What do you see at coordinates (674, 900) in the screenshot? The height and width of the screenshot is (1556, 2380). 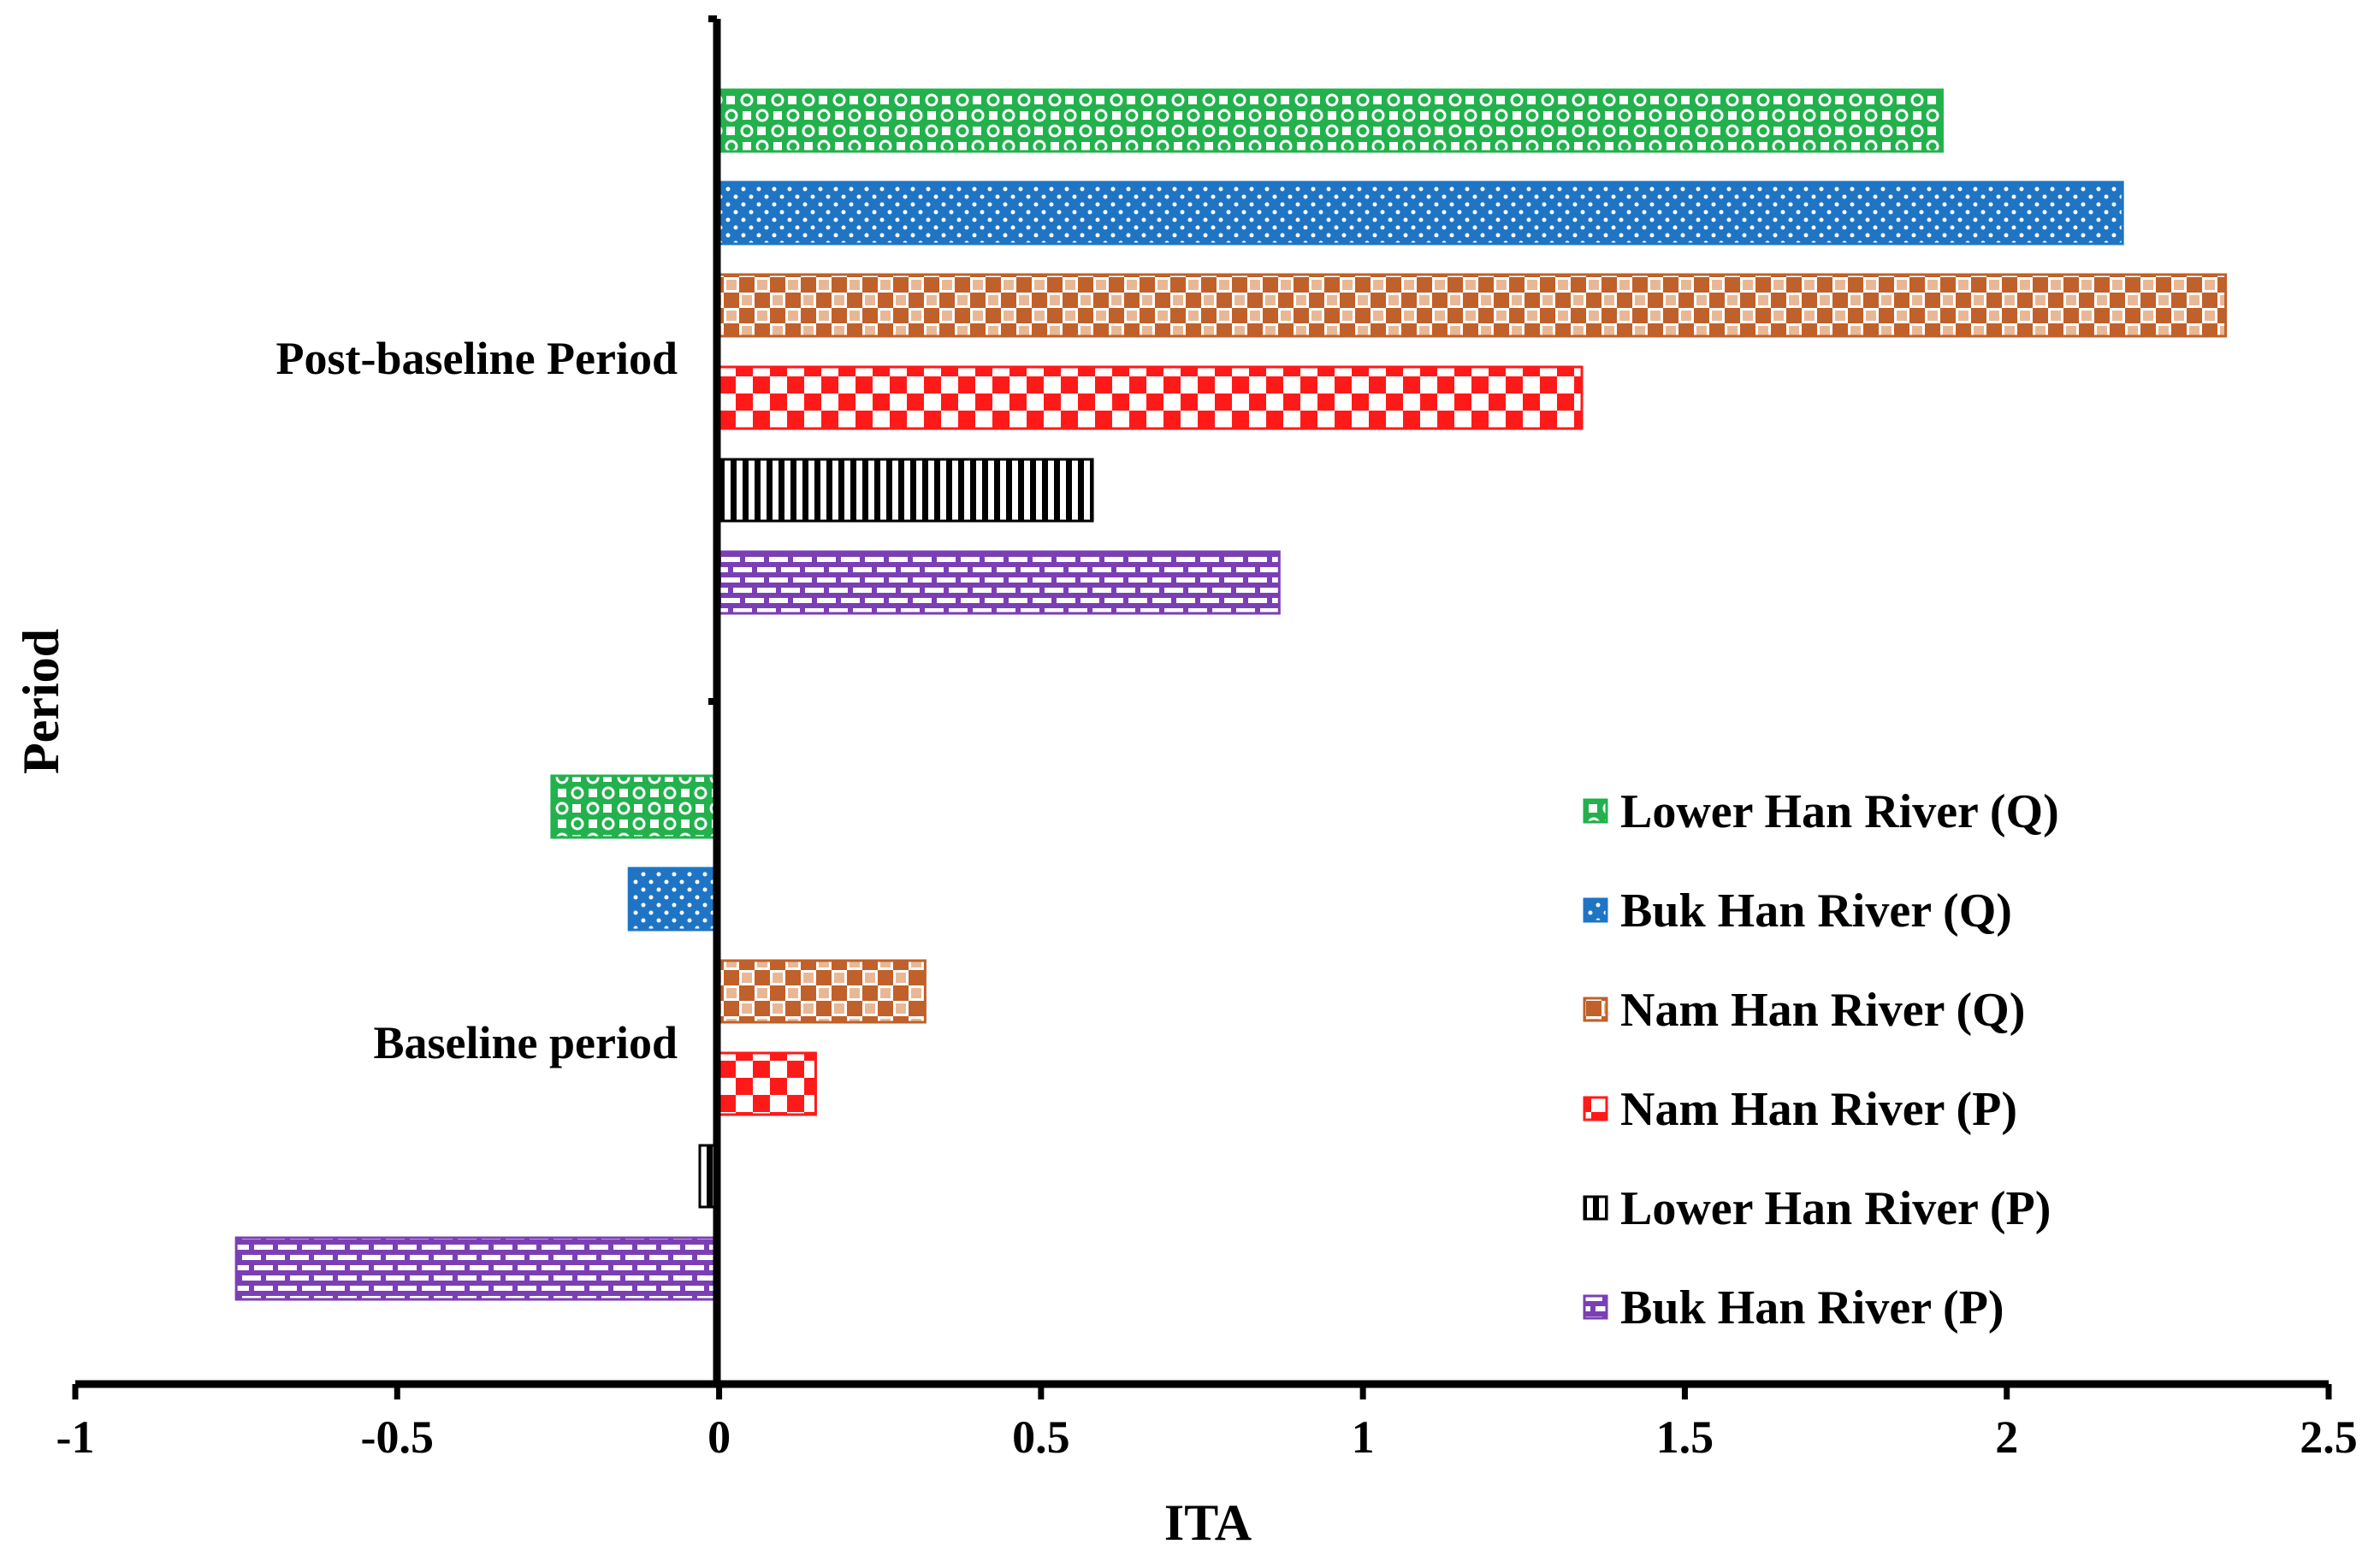 I see `bar-buk-han-river-q-baseline-period` at bounding box center [674, 900].